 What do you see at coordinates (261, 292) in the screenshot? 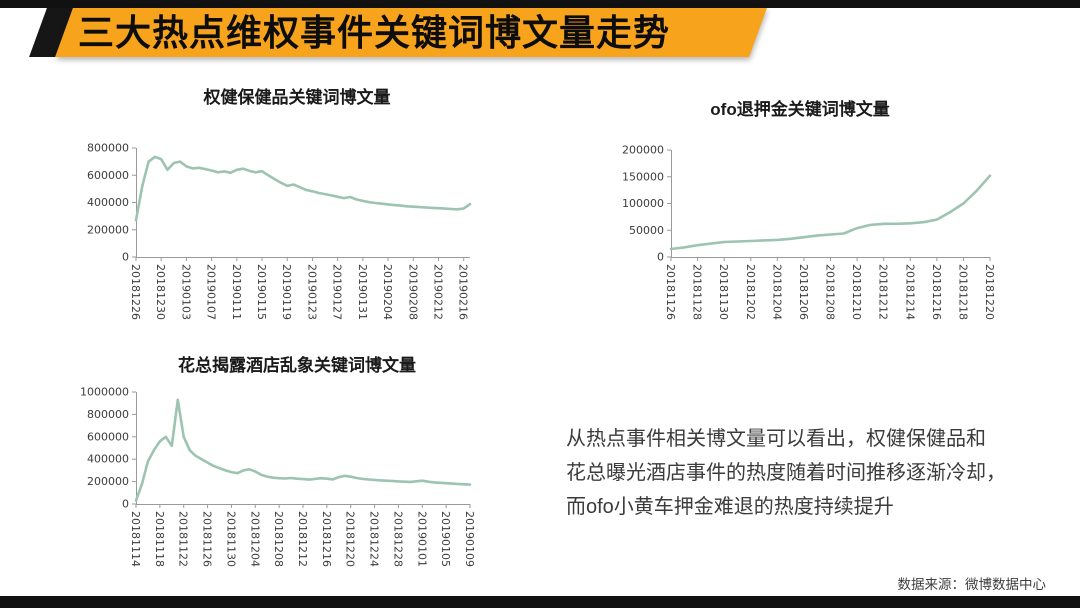
I see `svg-text: 20190115` at bounding box center [261, 292].